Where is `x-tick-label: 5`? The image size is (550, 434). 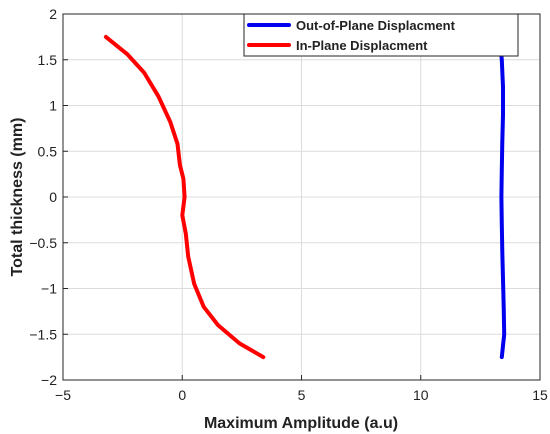
x-tick-label: 5 is located at coordinates (302, 395).